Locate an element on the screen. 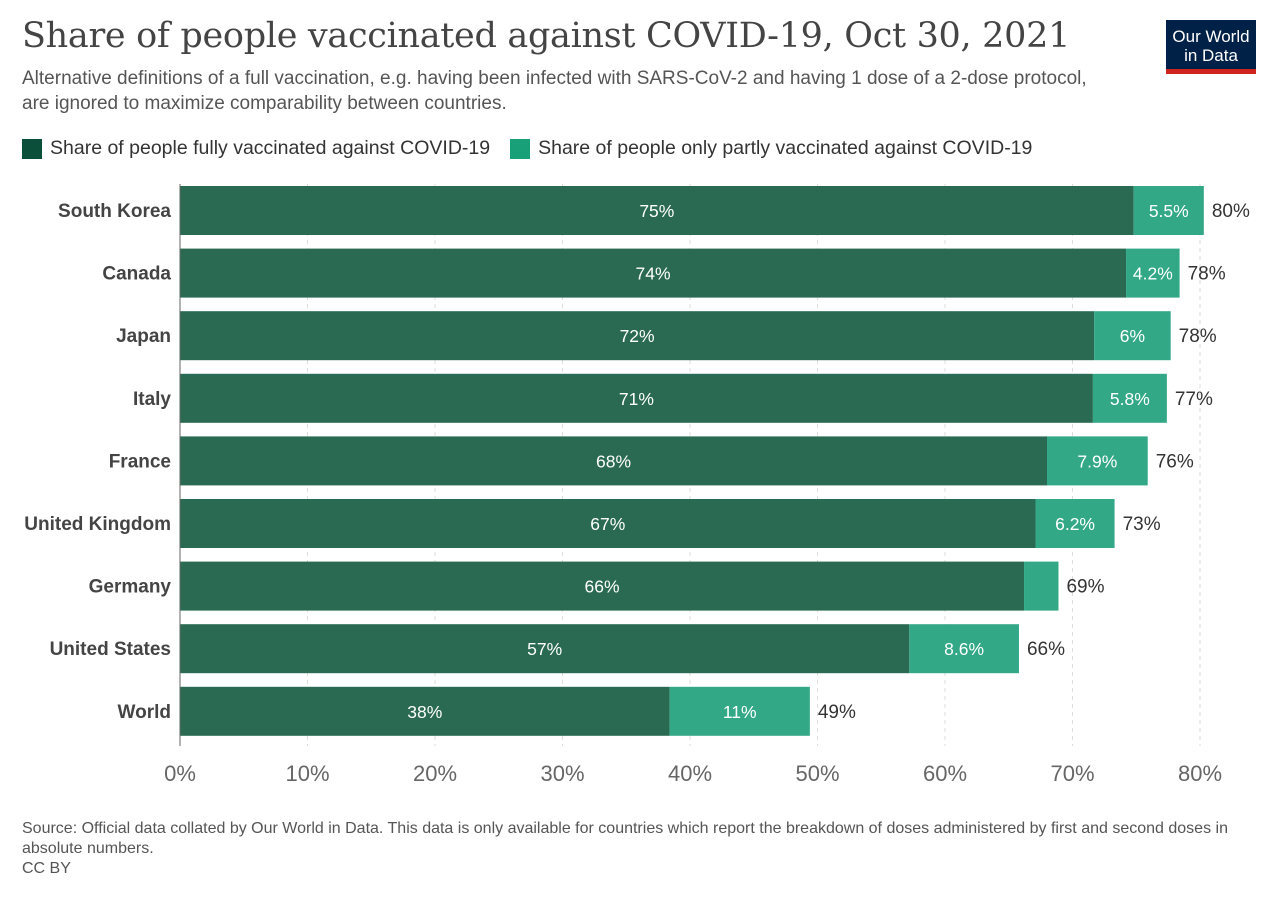  x-tick-label: 70% is located at coordinates (1072, 773).